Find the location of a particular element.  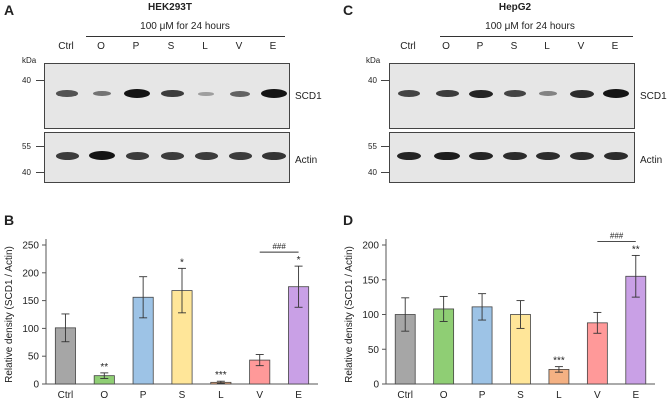

protein-label-a-actin: Actin is located at coordinates (306, 160).